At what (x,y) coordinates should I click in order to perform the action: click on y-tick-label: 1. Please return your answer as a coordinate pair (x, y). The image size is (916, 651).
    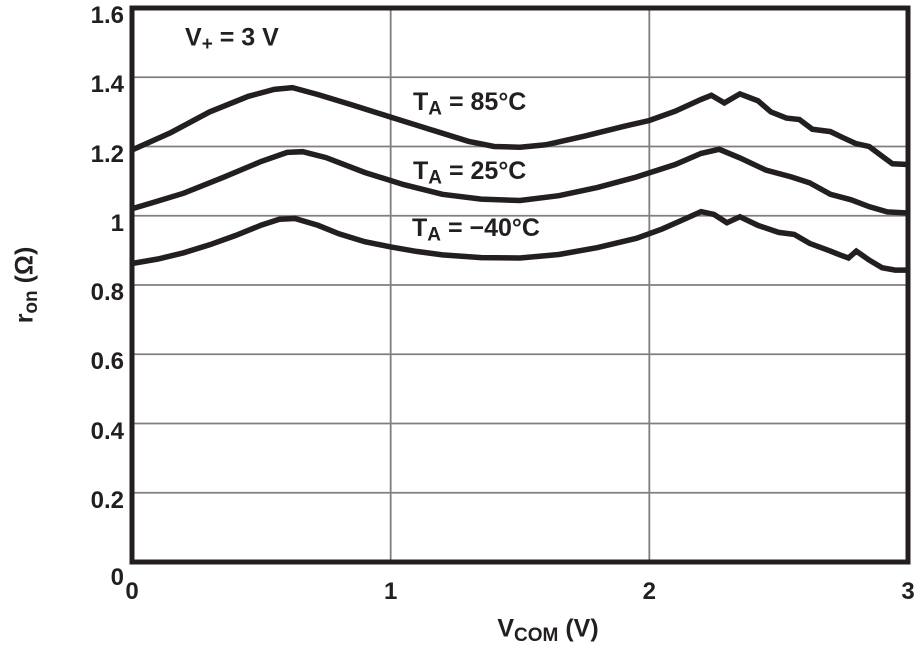
    Looking at the image, I should click on (117, 223).